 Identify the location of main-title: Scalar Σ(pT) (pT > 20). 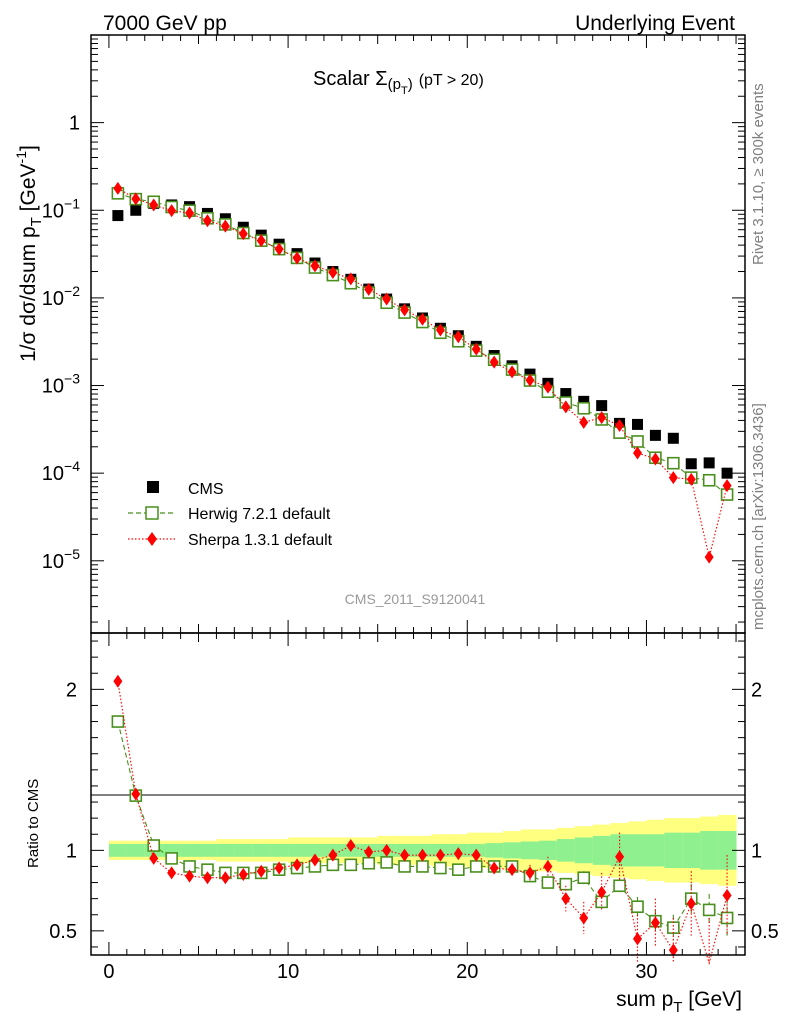
(398, 82).